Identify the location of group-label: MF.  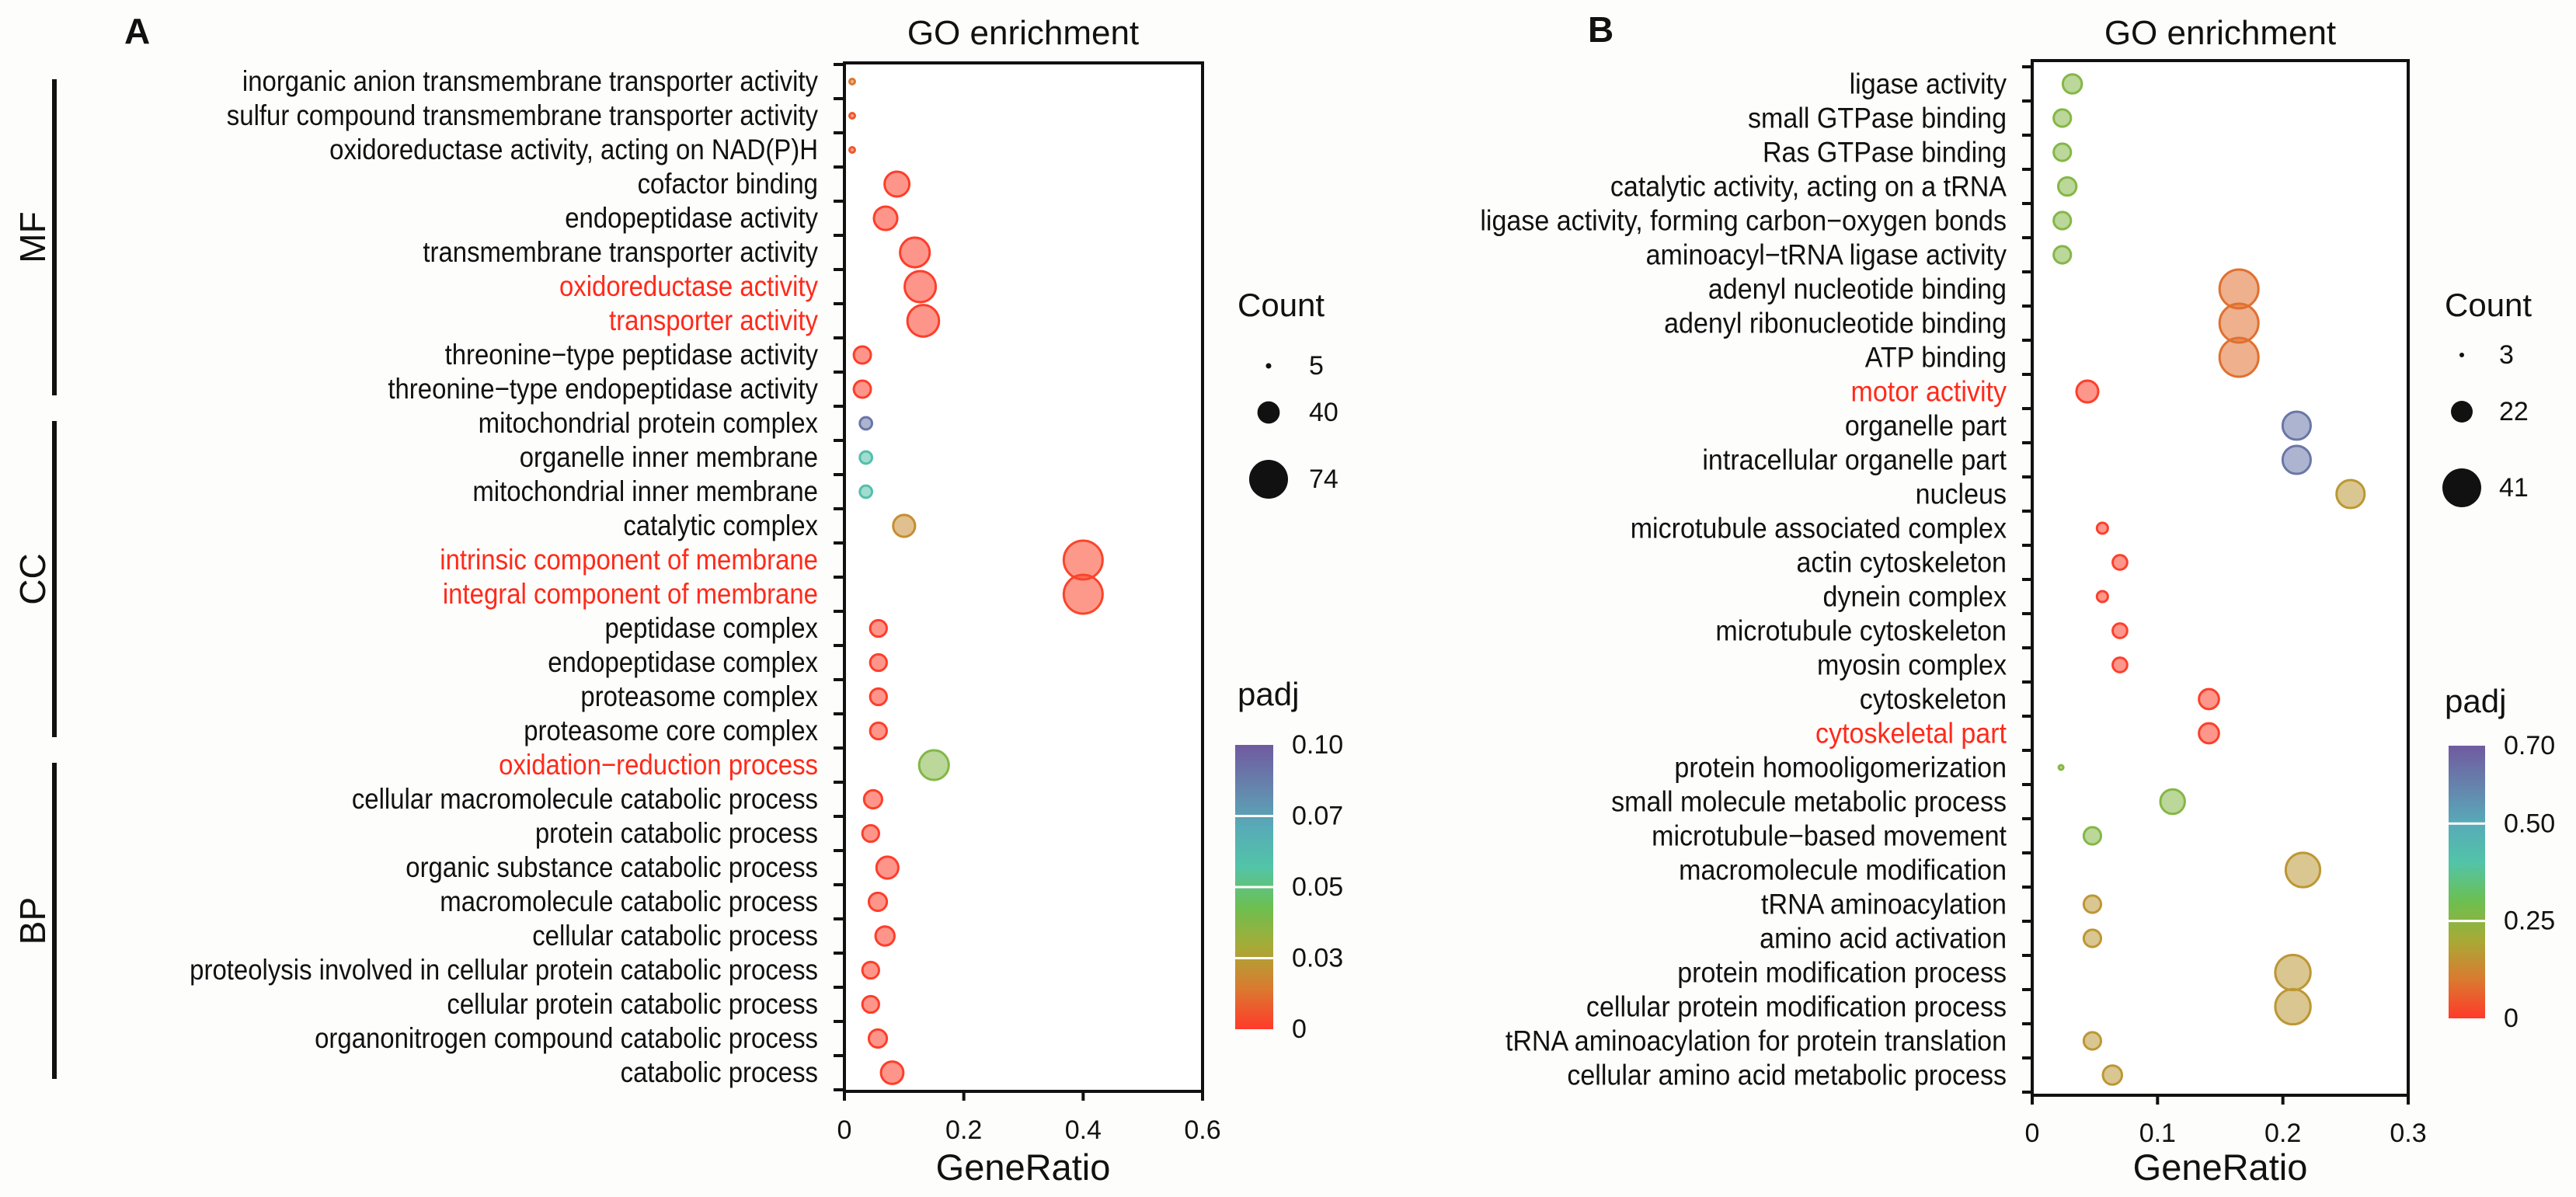
(32, 237).